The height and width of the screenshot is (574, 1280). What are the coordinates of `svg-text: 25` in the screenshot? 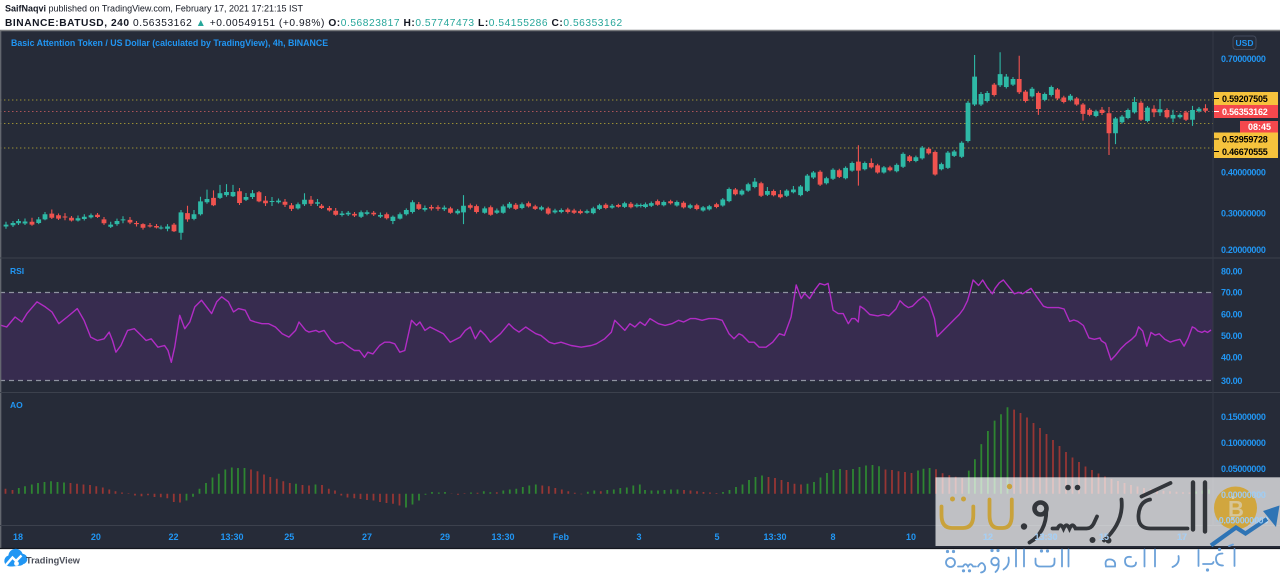 It's located at (289, 537).